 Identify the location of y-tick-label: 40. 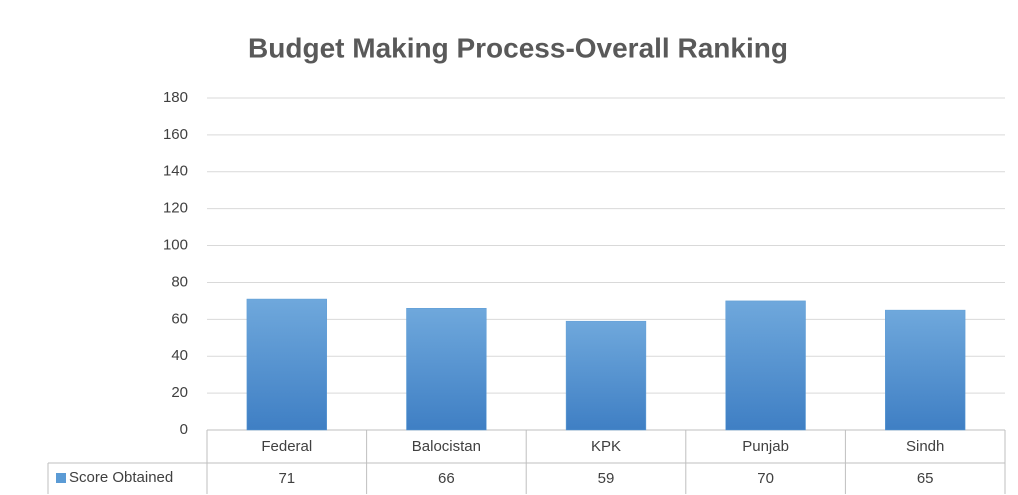
(179, 355).